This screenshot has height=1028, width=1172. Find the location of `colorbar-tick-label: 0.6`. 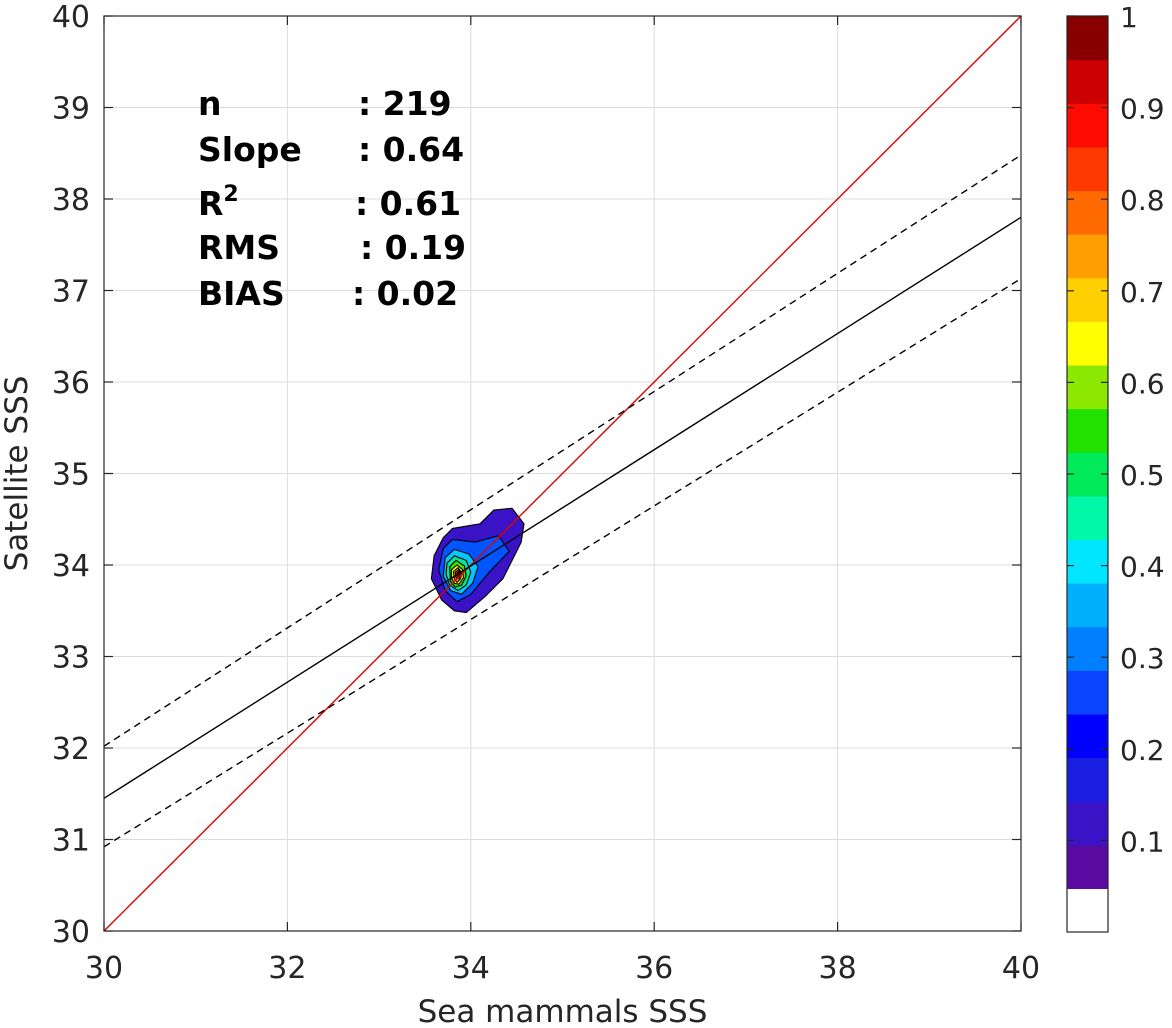

colorbar-tick-label: 0.6 is located at coordinates (1142, 383).